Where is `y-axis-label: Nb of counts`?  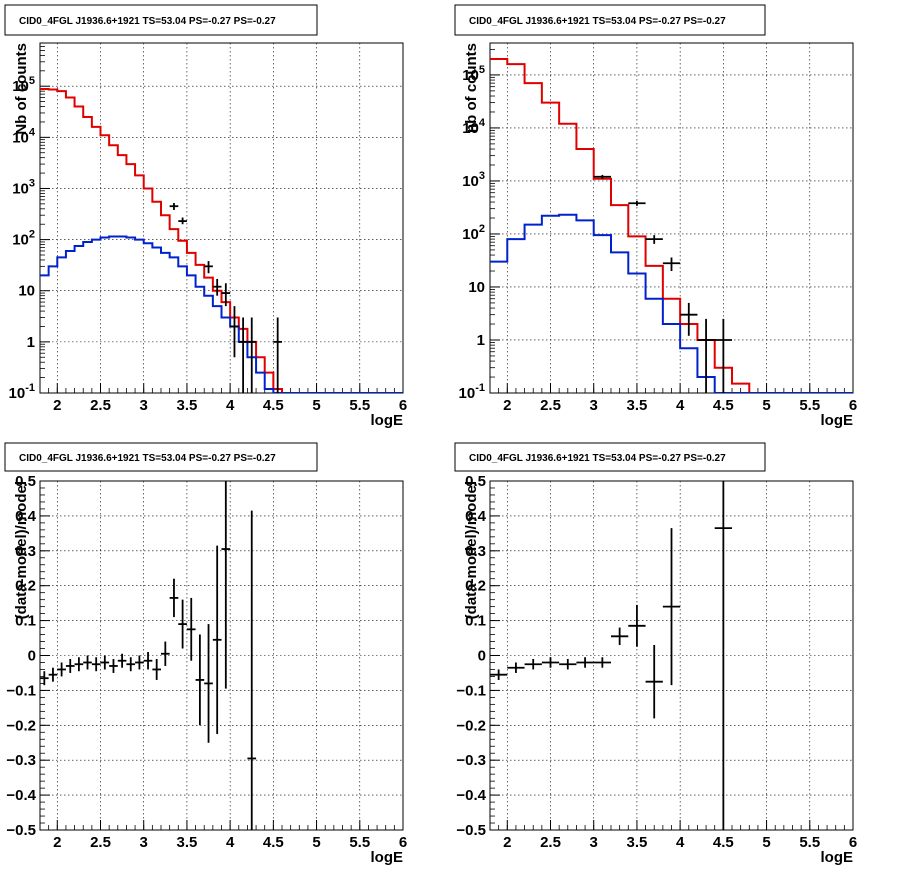 y-axis-label: Nb of counts is located at coordinates (21, 89).